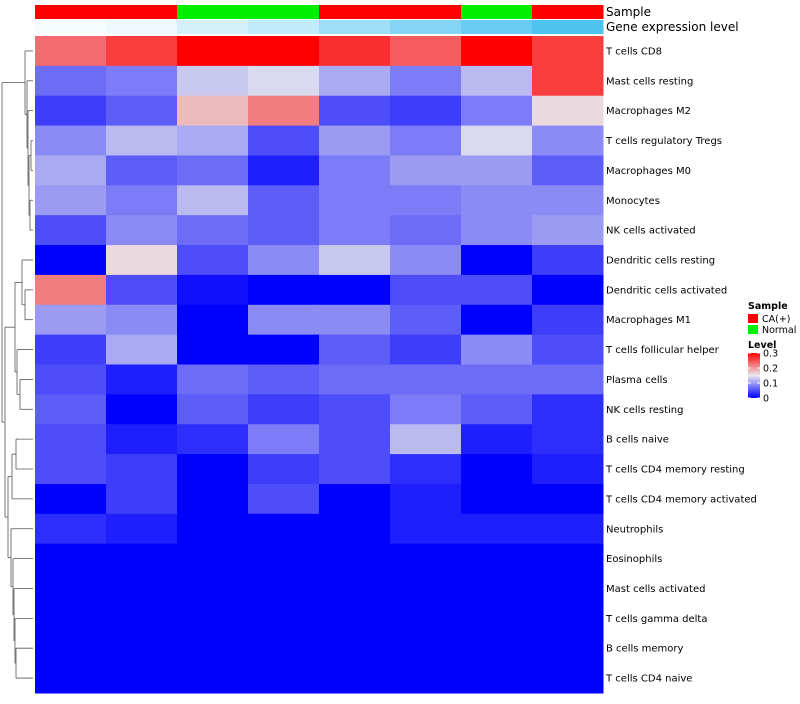 The height and width of the screenshot is (704, 800). I want to click on sample-legend-label-normal: Normal, so click(779, 330).